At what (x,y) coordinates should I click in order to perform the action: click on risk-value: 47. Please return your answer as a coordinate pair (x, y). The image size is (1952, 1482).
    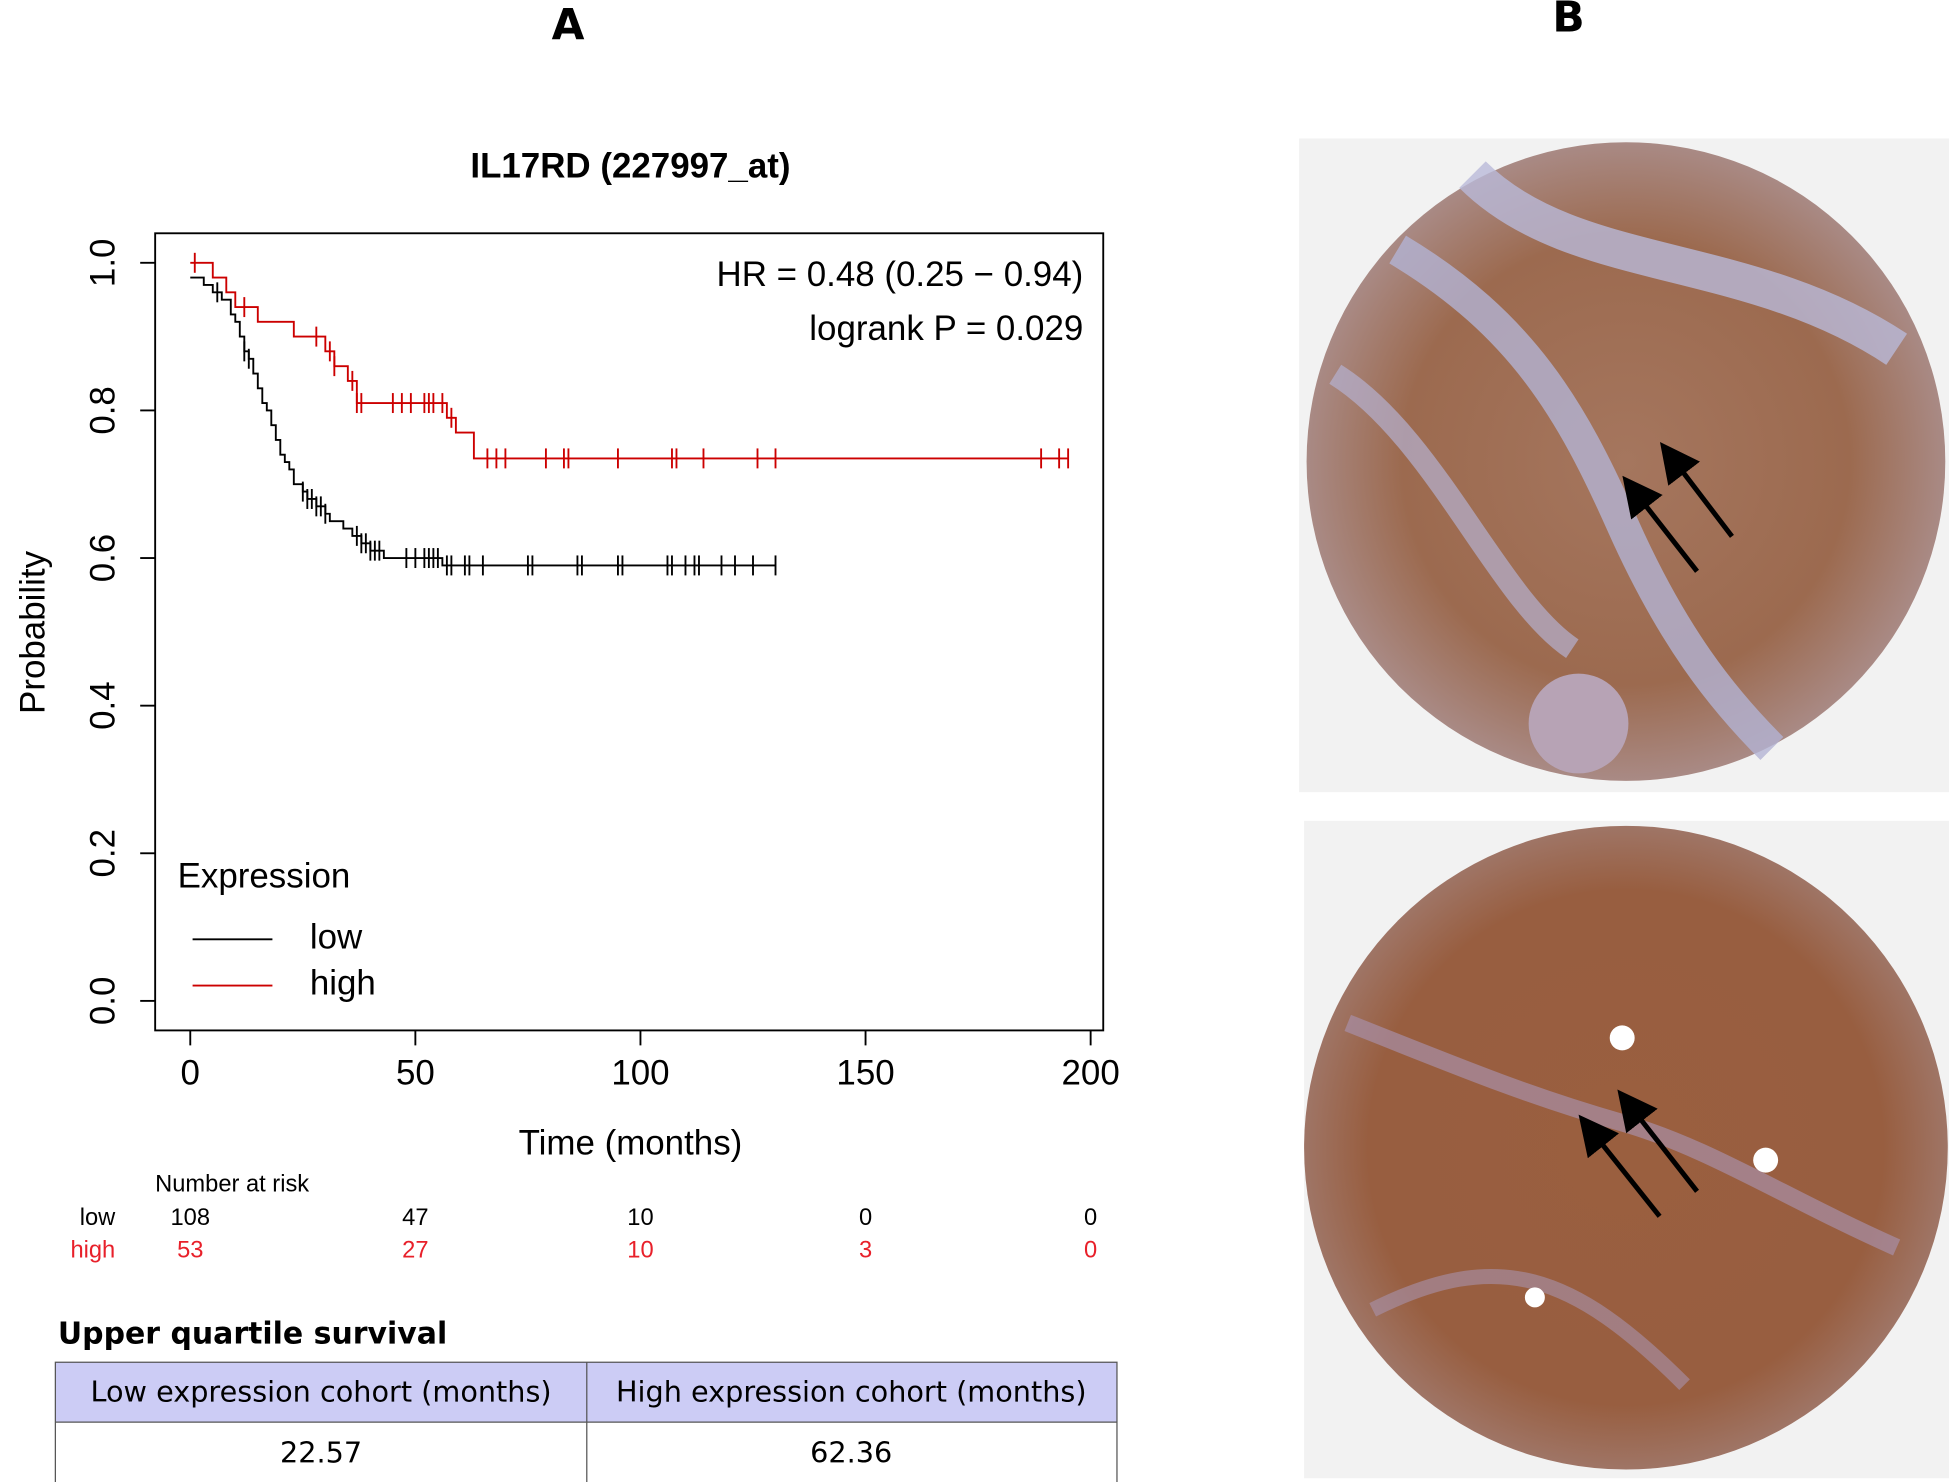
    Looking at the image, I should click on (415, 1218).